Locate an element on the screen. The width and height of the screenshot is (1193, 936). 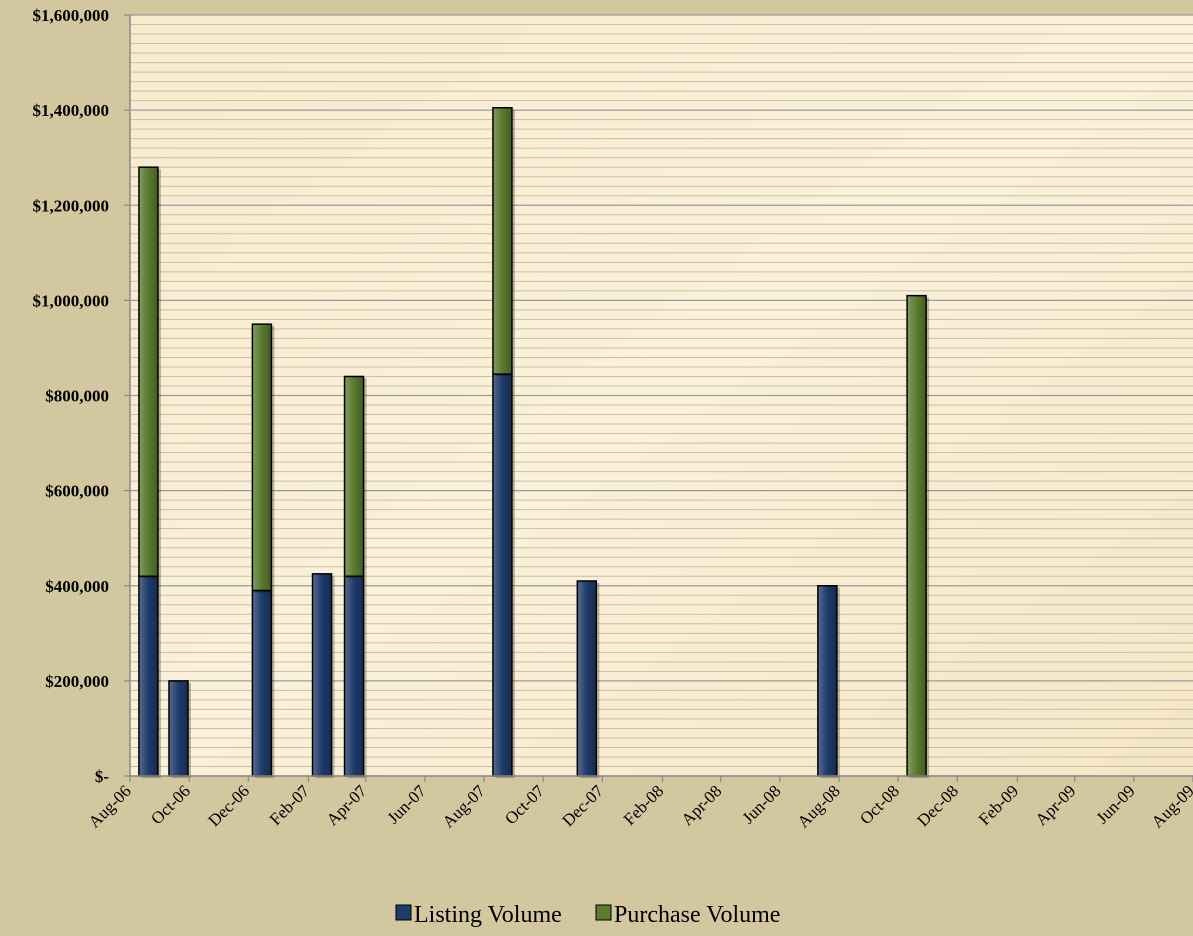
legend-swatch-purchase-volume is located at coordinates (603, 912).